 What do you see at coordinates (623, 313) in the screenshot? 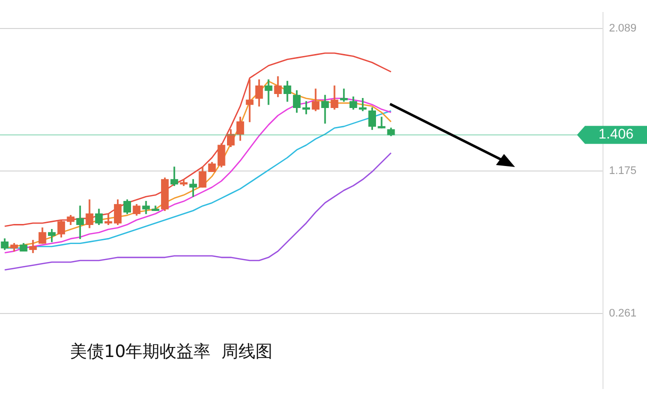
I see `y-tick-label: 0.261` at bounding box center [623, 313].